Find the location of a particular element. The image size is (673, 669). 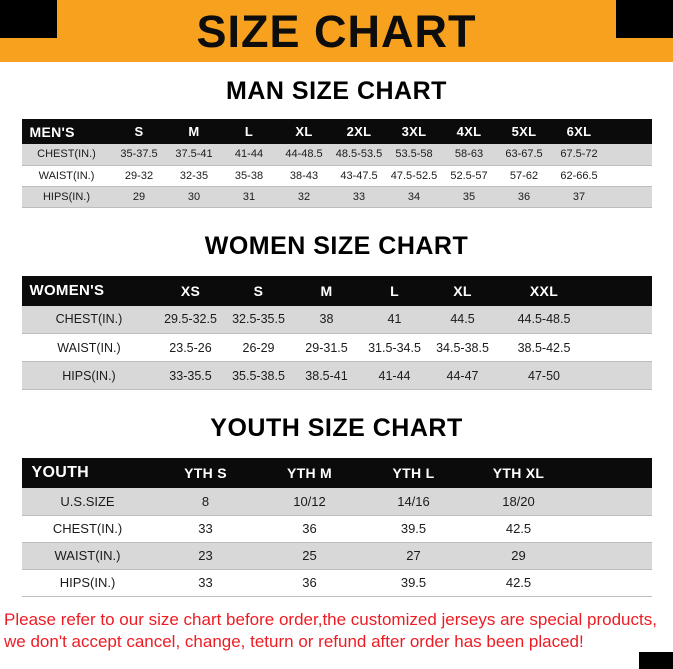

banner: SIZE CHART is located at coordinates (336, 31).